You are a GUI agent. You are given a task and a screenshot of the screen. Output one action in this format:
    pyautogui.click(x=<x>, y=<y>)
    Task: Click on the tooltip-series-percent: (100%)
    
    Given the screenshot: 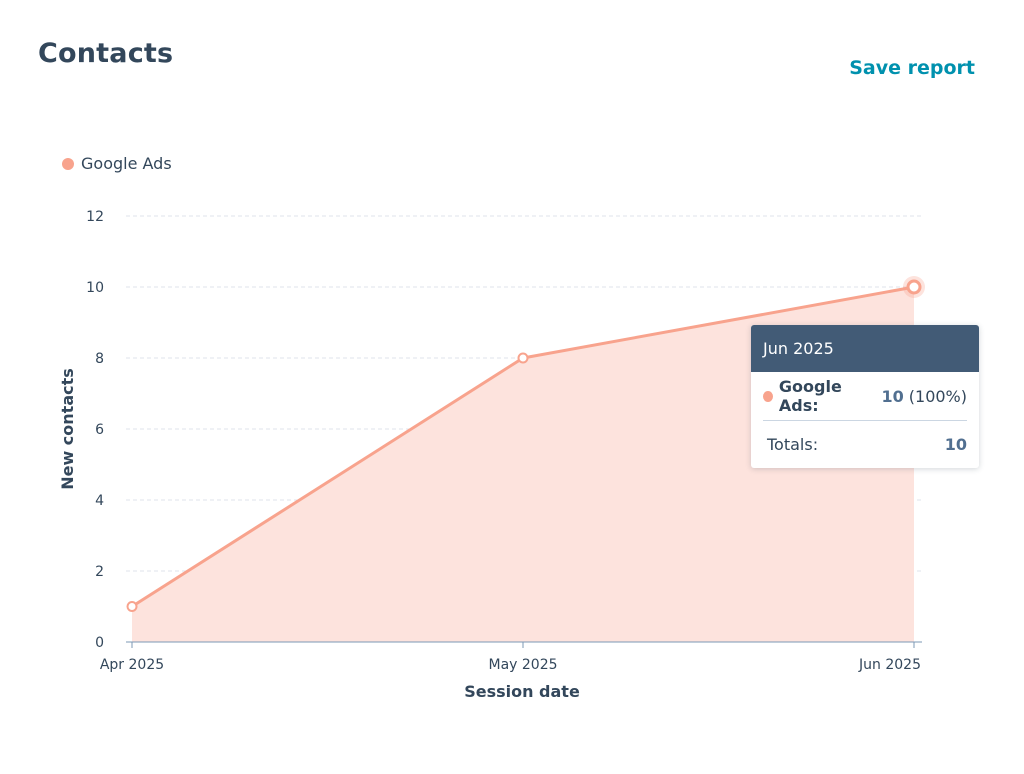 What is the action you would take?
    pyautogui.click(x=937, y=396)
    